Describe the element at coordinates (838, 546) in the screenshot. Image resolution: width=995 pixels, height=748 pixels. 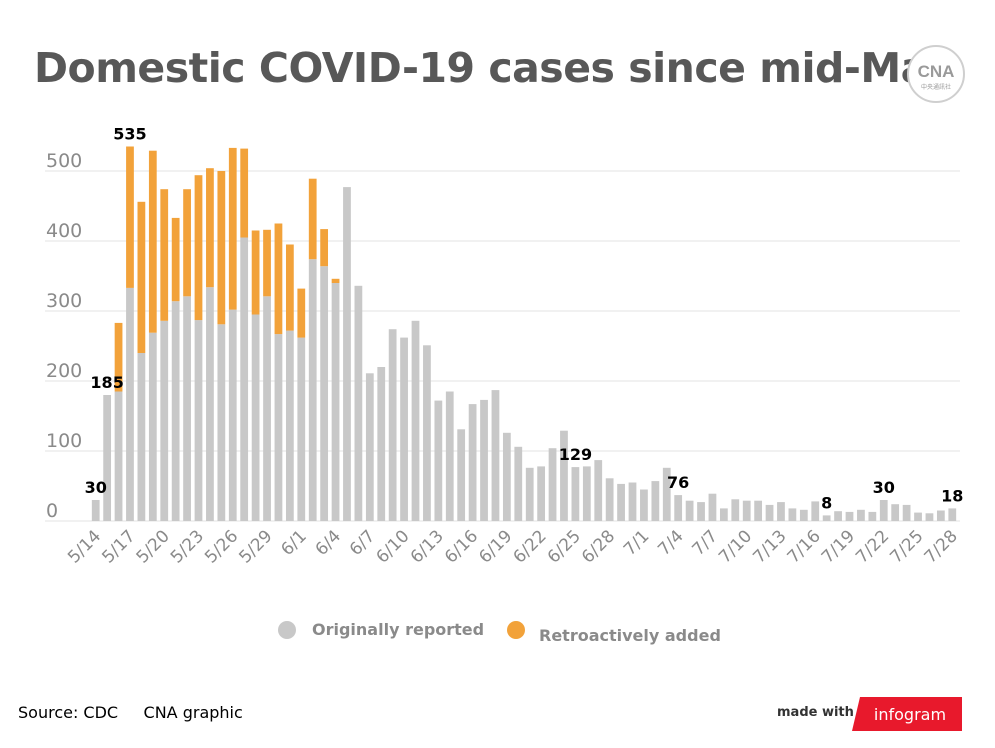
I see `x-tick-label: 7/19` at that location.